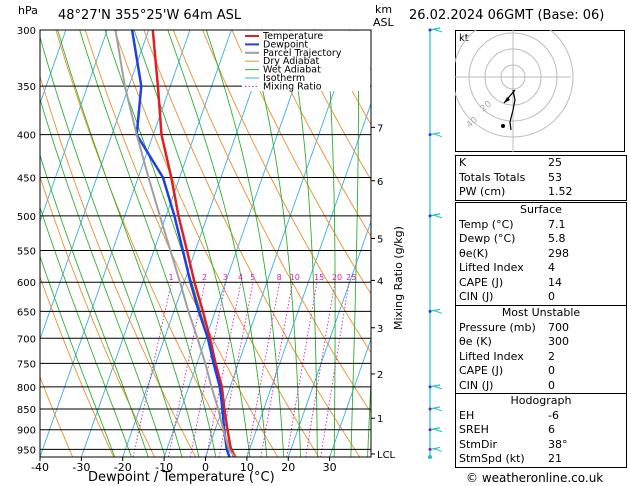  I want to click on x-tick-label: 30, so click(330, 467).